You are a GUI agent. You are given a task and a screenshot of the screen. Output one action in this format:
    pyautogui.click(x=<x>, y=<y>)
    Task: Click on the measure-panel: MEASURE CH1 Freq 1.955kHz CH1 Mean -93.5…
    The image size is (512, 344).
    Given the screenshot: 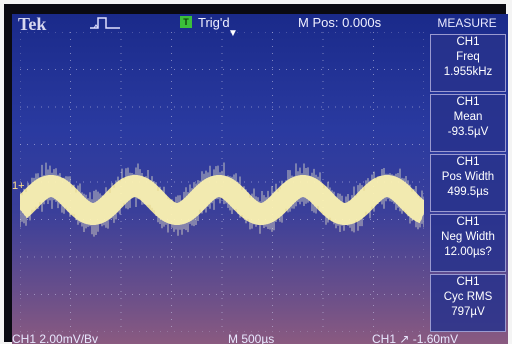 What is the action you would take?
    pyautogui.click(x=467, y=173)
    